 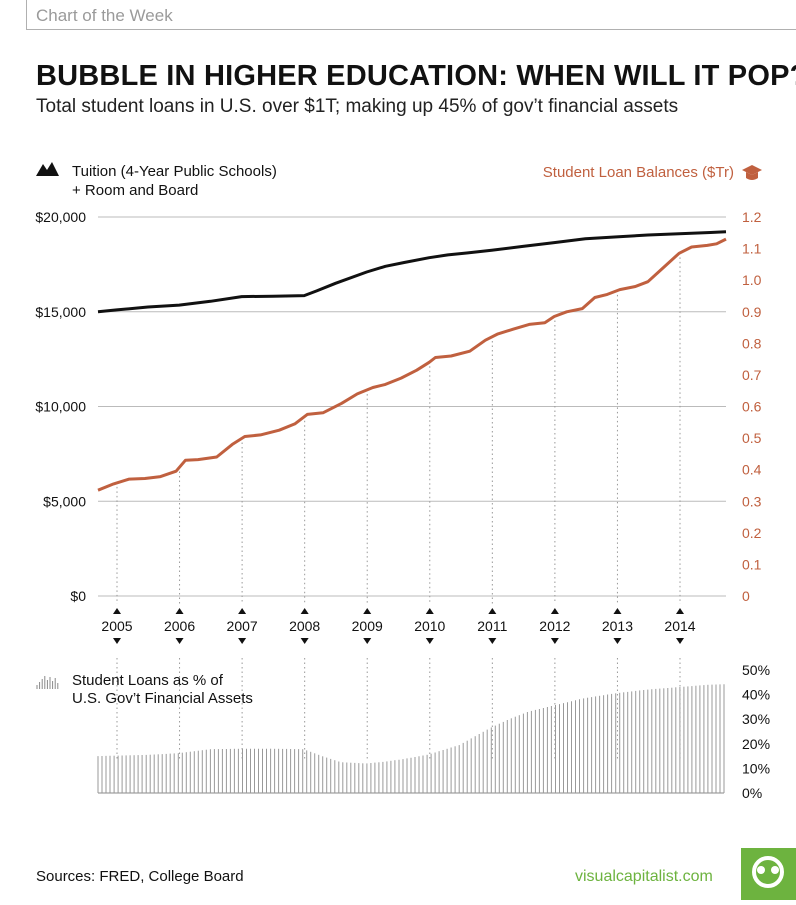 What do you see at coordinates (768, 874) in the screenshot?
I see `visual-capitalist-logo-icon` at bounding box center [768, 874].